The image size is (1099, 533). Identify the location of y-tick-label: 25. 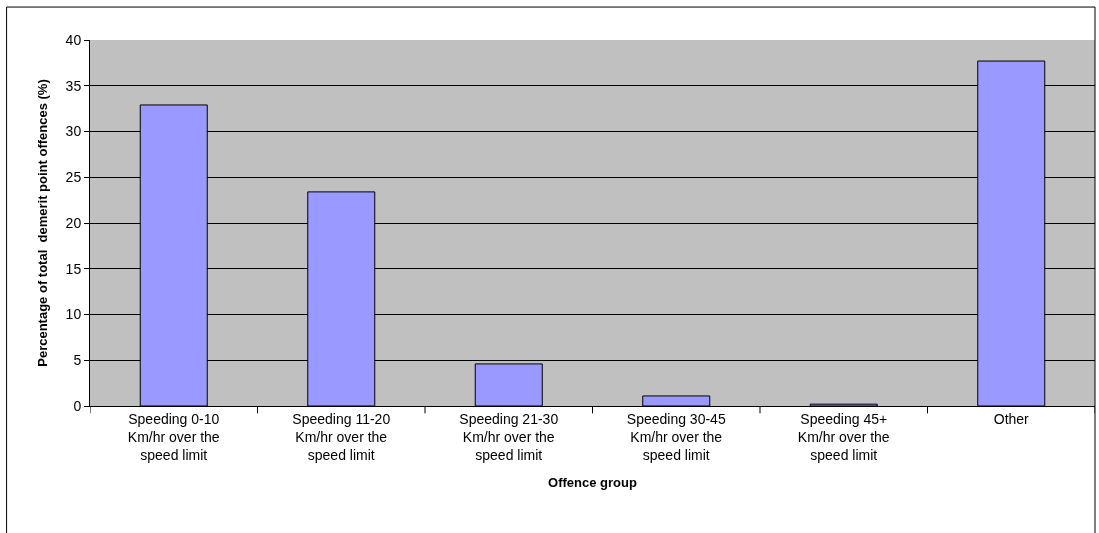
(73, 177).